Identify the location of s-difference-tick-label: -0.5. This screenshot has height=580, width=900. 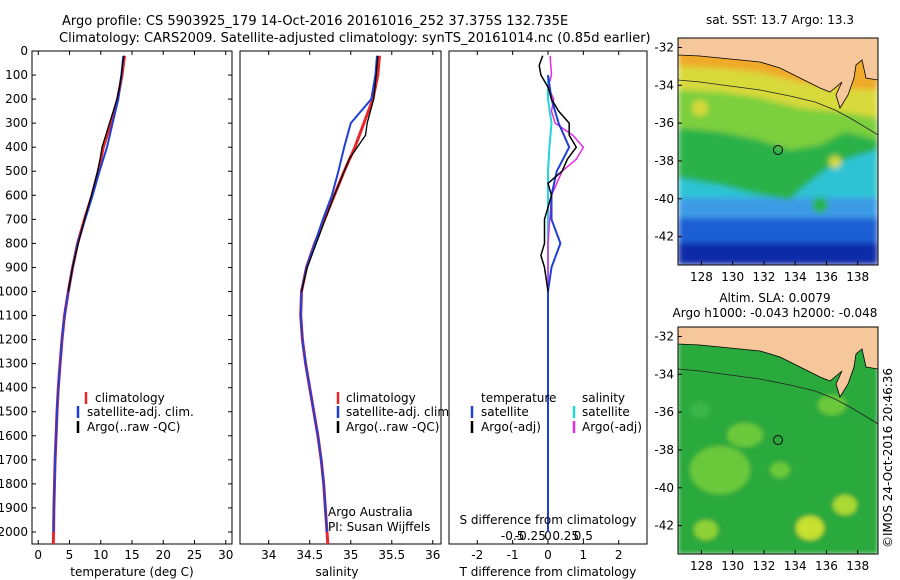
(512, 536).